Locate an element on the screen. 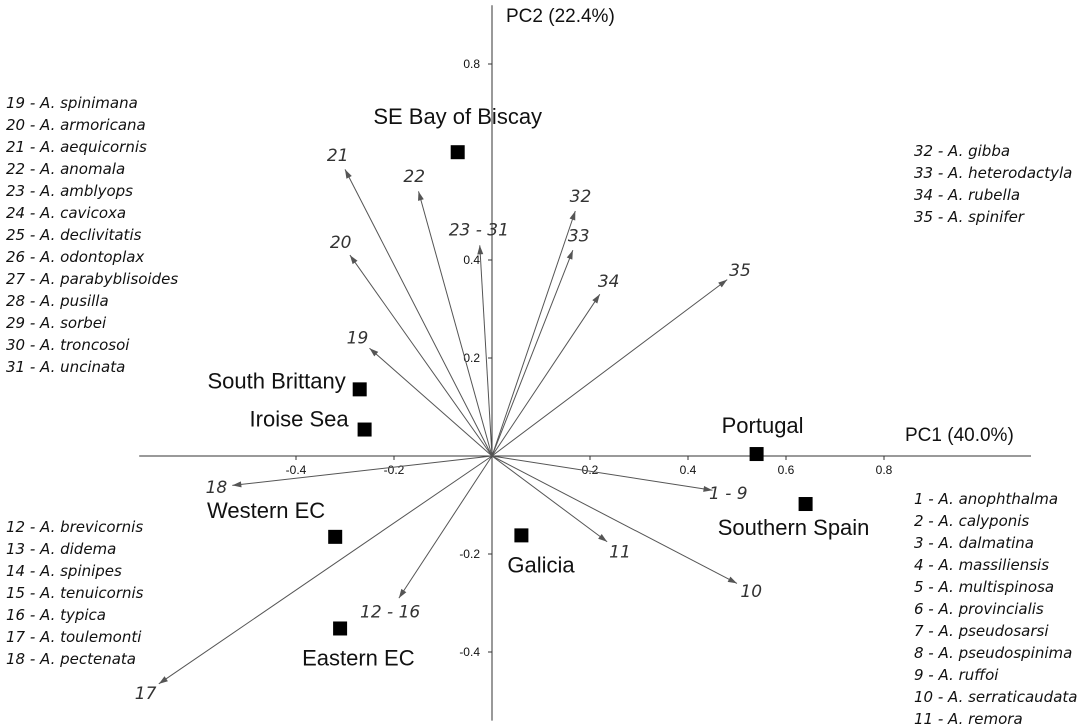 The width and height of the screenshot is (1084, 726). vector-label: 11 is located at coordinates (620, 552).